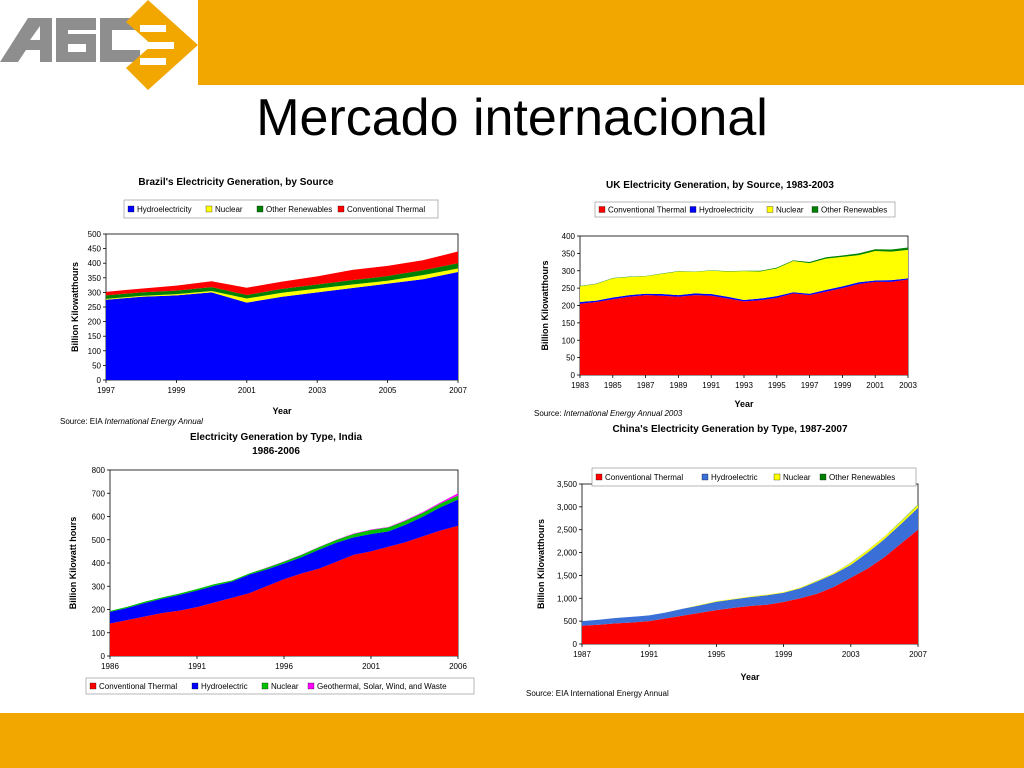 The width and height of the screenshot is (1024, 768). Describe the element at coordinates (810, 385) in the screenshot. I see `x-tick-label: 1997` at that location.